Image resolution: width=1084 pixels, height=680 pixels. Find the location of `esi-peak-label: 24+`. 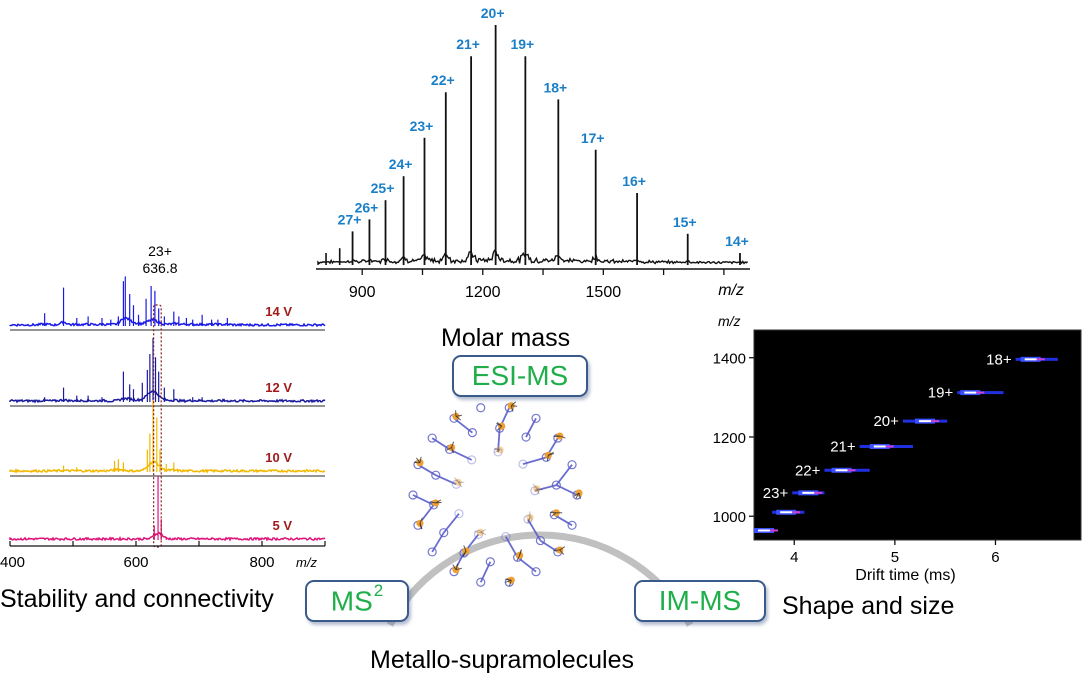

esi-peak-label: 24+ is located at coordinates (401, 164).